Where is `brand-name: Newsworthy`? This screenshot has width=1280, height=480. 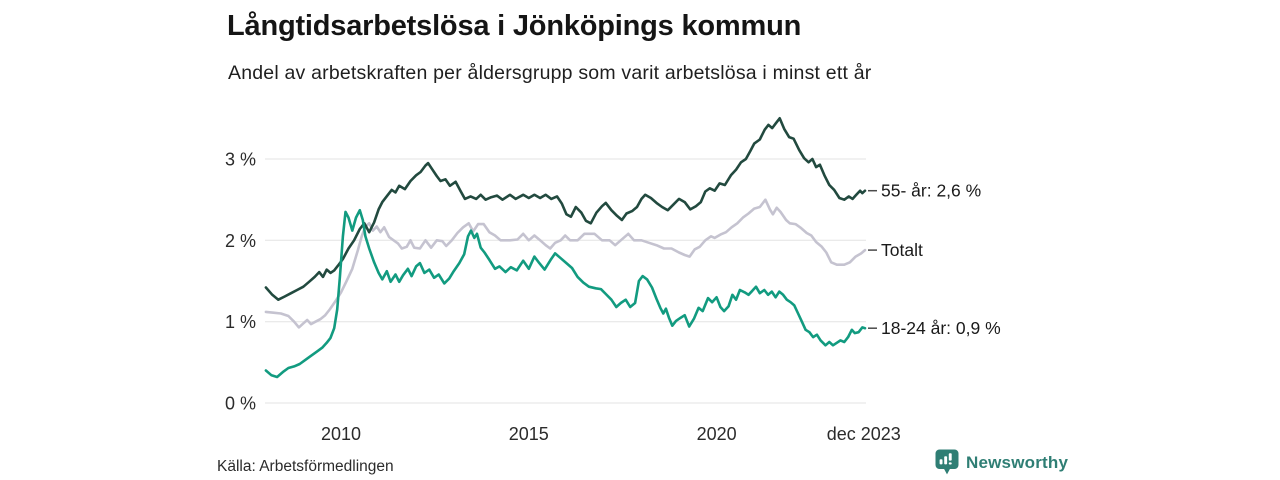
brand-name: Newsworthy is located at coordinates (1017, 462).